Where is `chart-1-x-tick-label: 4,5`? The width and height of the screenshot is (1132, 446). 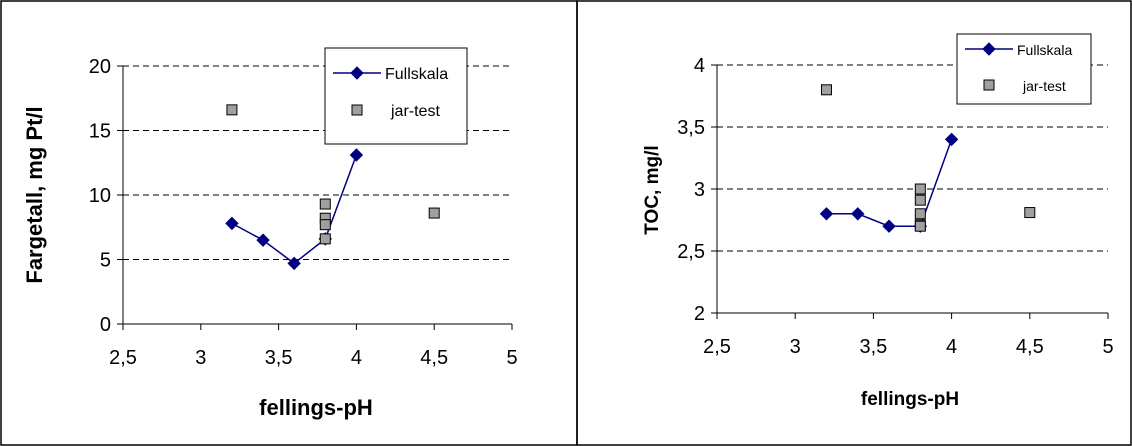
chart-1-x-tick-label: 4,5 is located at coordinates (434, 358).